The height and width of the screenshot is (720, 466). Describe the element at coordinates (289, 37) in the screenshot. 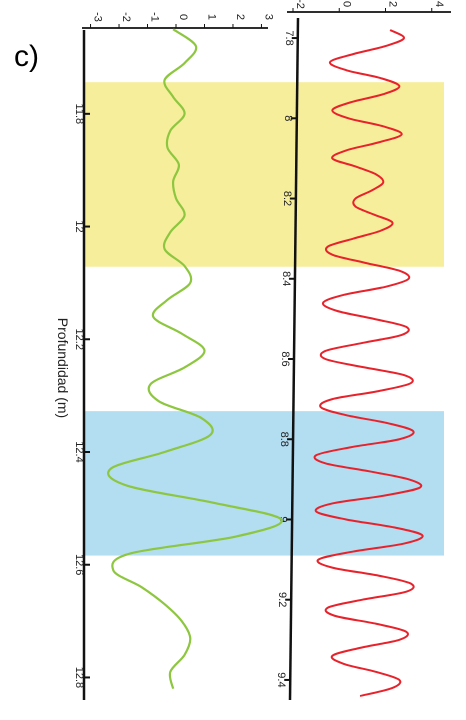

I see `top-depth-tick-label-1: 7.8` at that location.